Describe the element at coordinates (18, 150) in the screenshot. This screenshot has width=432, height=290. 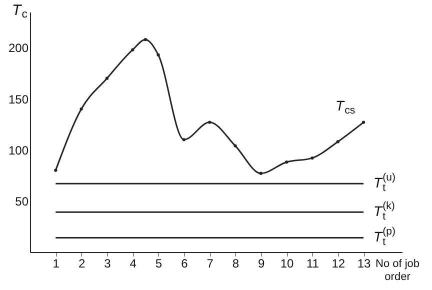
I see `y-tick-label: 100` at that location.